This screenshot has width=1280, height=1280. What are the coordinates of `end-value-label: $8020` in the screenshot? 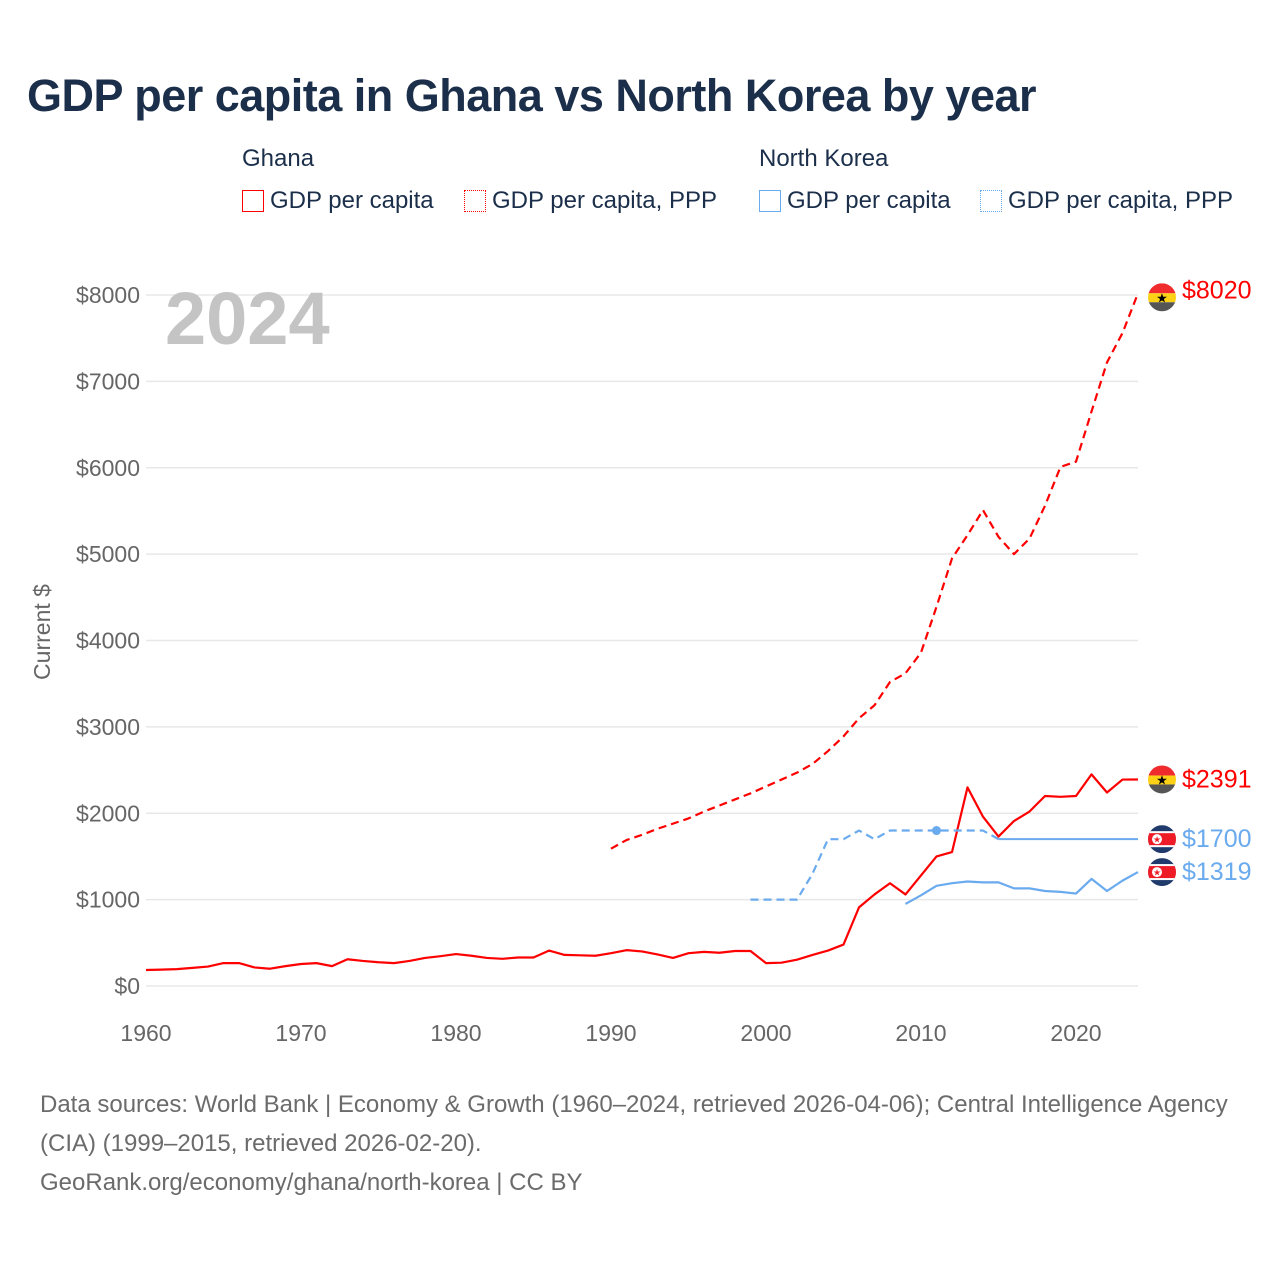 It's located at (1217, 290).